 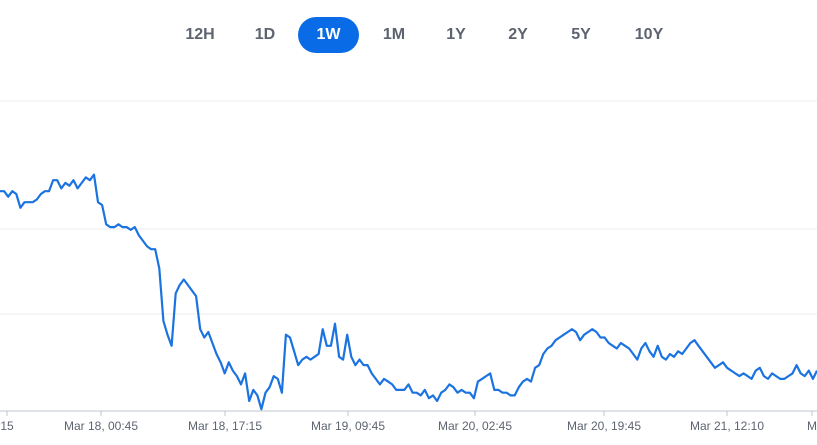 What do you see at coordinates (649, 35) in the screenshot?
I see `range-10y-button: 10Y` at bounding box center [649, 35].